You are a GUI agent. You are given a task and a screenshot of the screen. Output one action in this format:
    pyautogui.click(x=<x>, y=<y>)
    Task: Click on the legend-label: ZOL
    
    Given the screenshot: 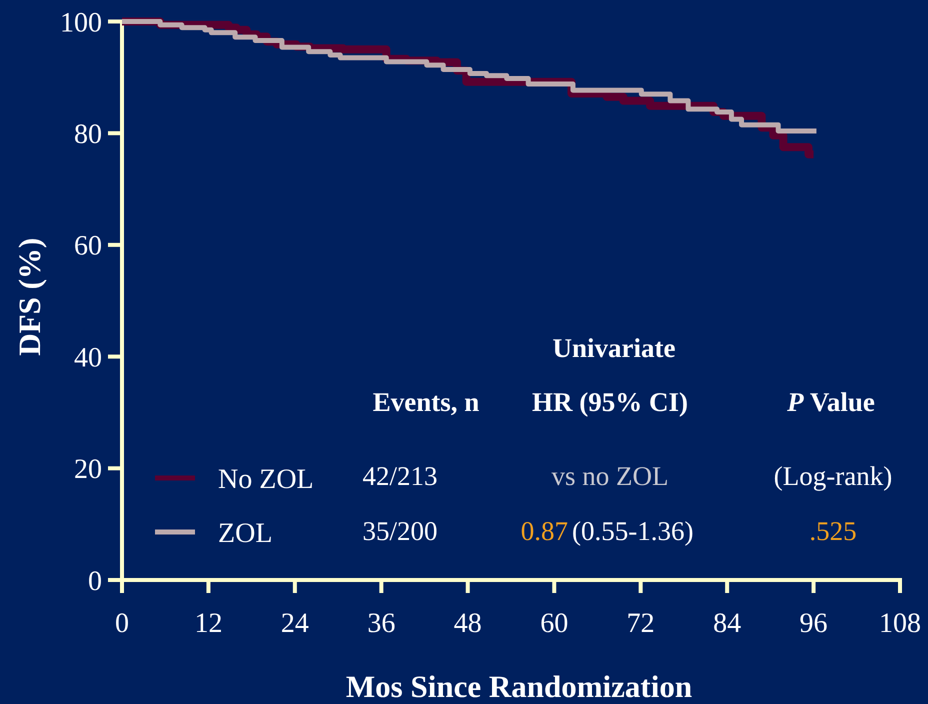 What is the action you would take?
    pyautogui.click(x=245, y=533)
    